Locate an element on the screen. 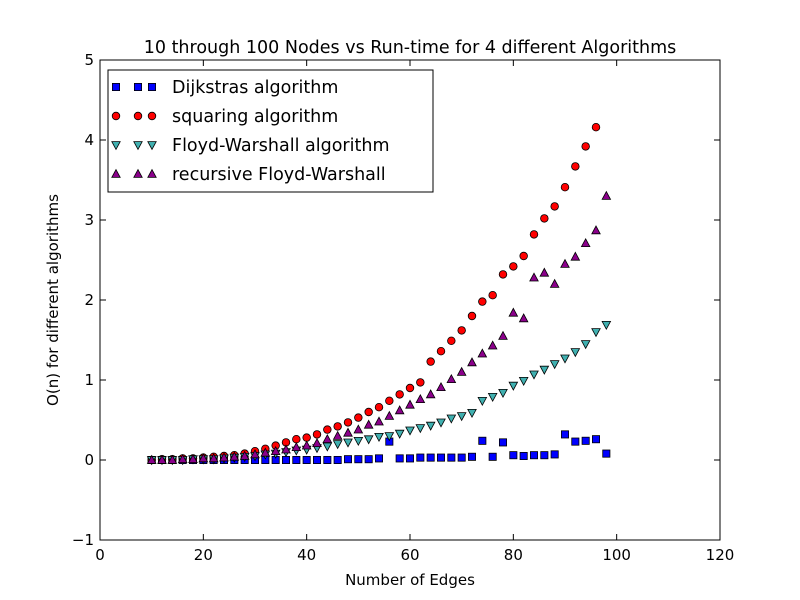 This screenshot has height=600, width=800. legend-box is located at coordinates (270, 131).